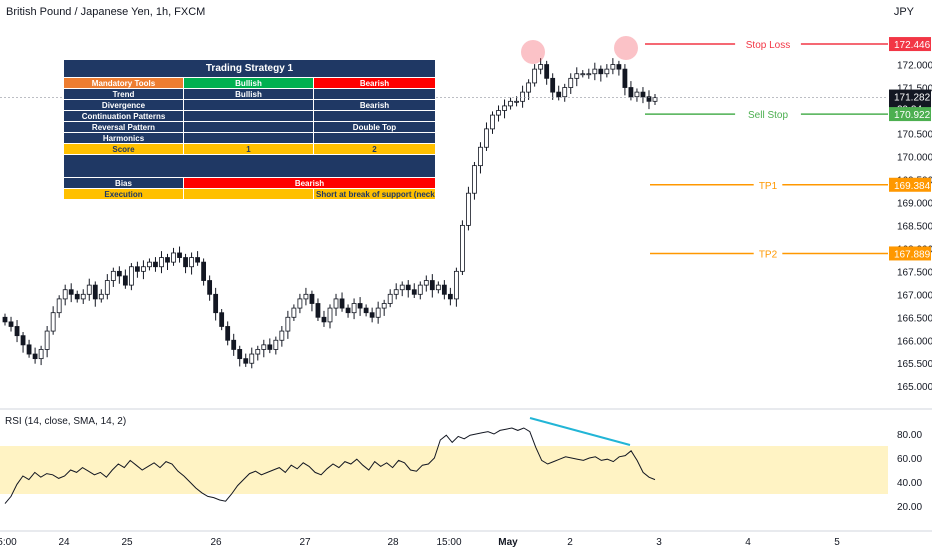  What do you see at coordinates (914, 203) in the screenshot?
I see `price-tick-label: 169.000` at bounding box center [914, 203].